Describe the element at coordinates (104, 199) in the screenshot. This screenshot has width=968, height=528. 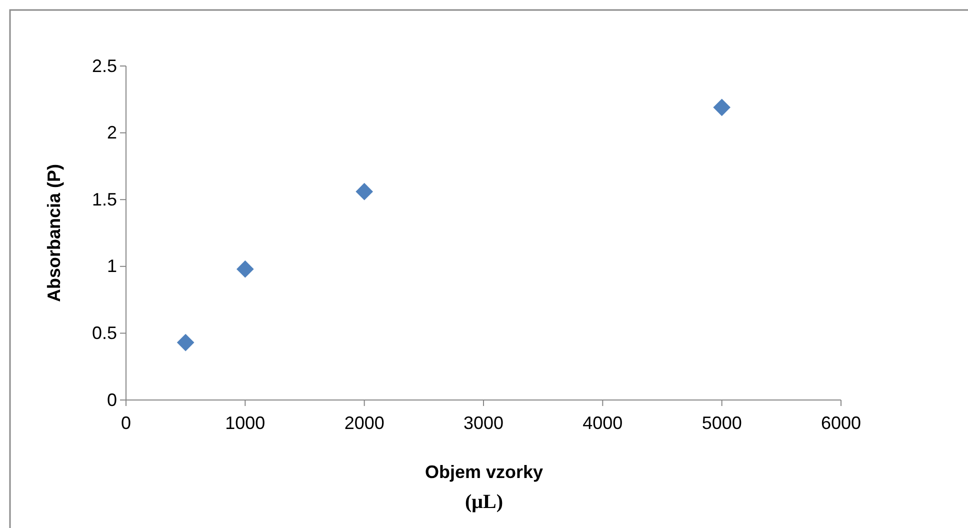
I see `y-tick-label: 1.5` at that location.